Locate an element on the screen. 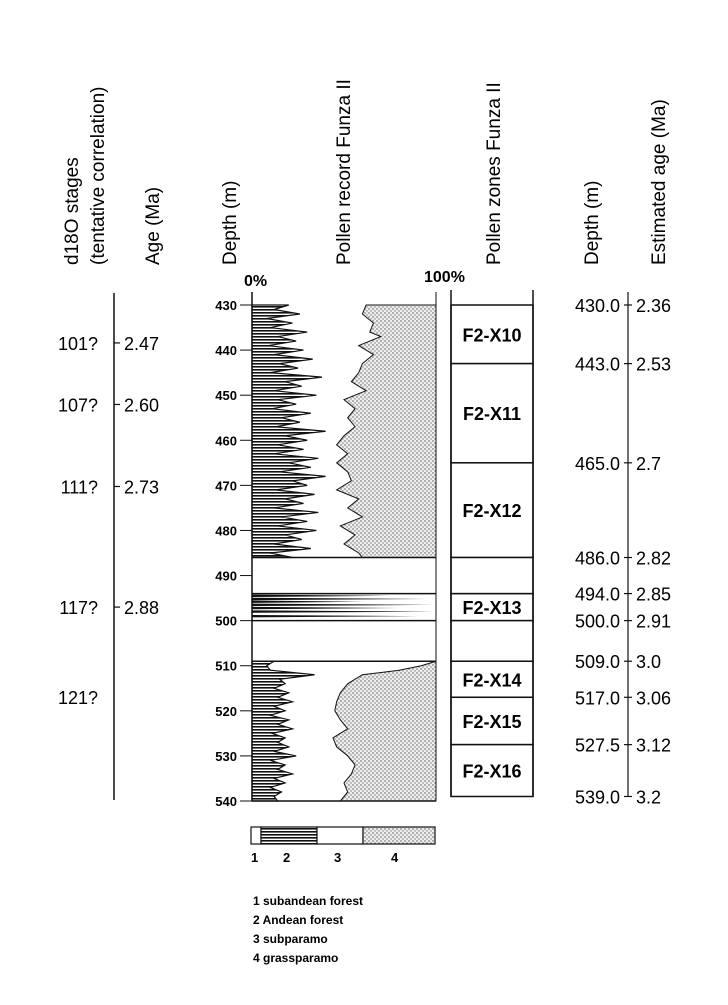 This screenshot has height=1005, width=728. legend-number-3: 3 is located at coordinates (337, 857).